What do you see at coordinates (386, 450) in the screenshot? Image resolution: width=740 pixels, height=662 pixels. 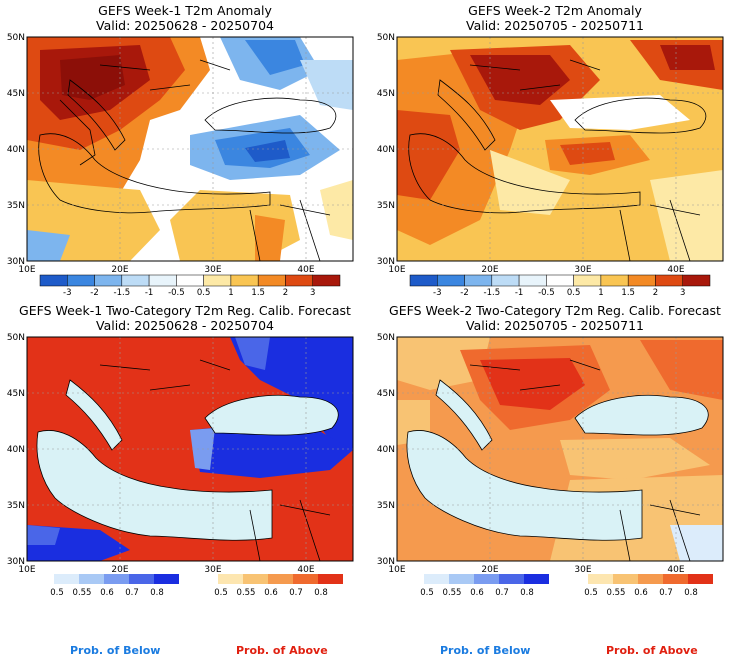 I see `lat-label: 40N` at bounding box center [386, 450].